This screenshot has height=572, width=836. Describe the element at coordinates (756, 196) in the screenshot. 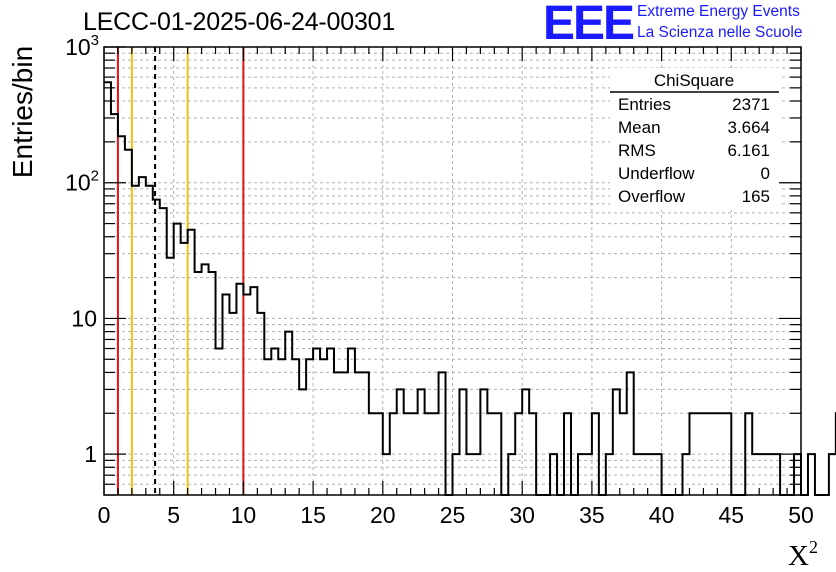

I see `stats-value: 165` at that location.